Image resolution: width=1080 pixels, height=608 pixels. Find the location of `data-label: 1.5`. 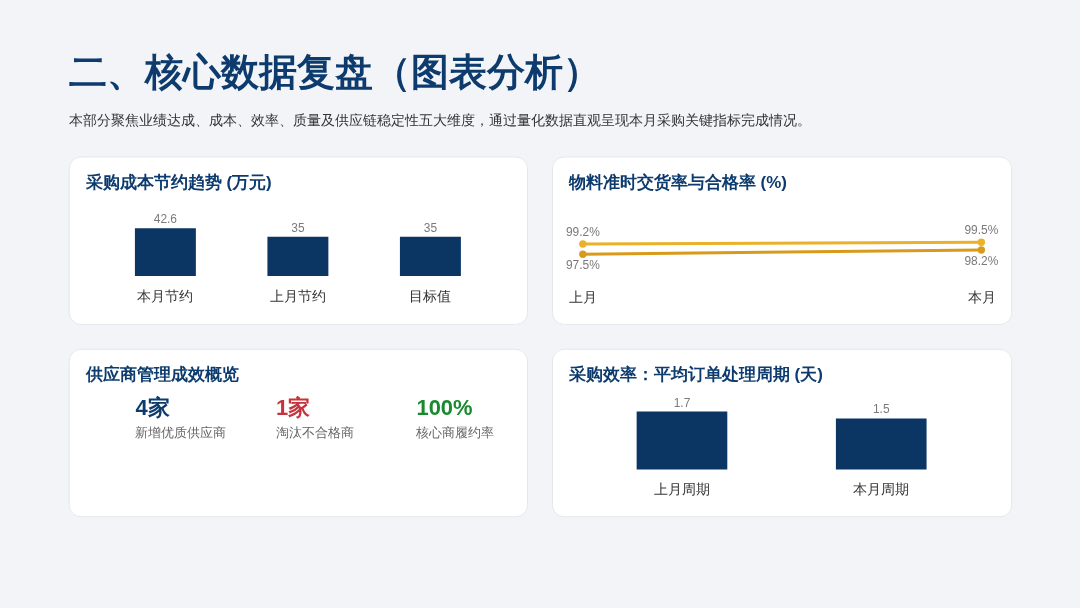

data-label: 1.5 is located at coordinates (881, 409).